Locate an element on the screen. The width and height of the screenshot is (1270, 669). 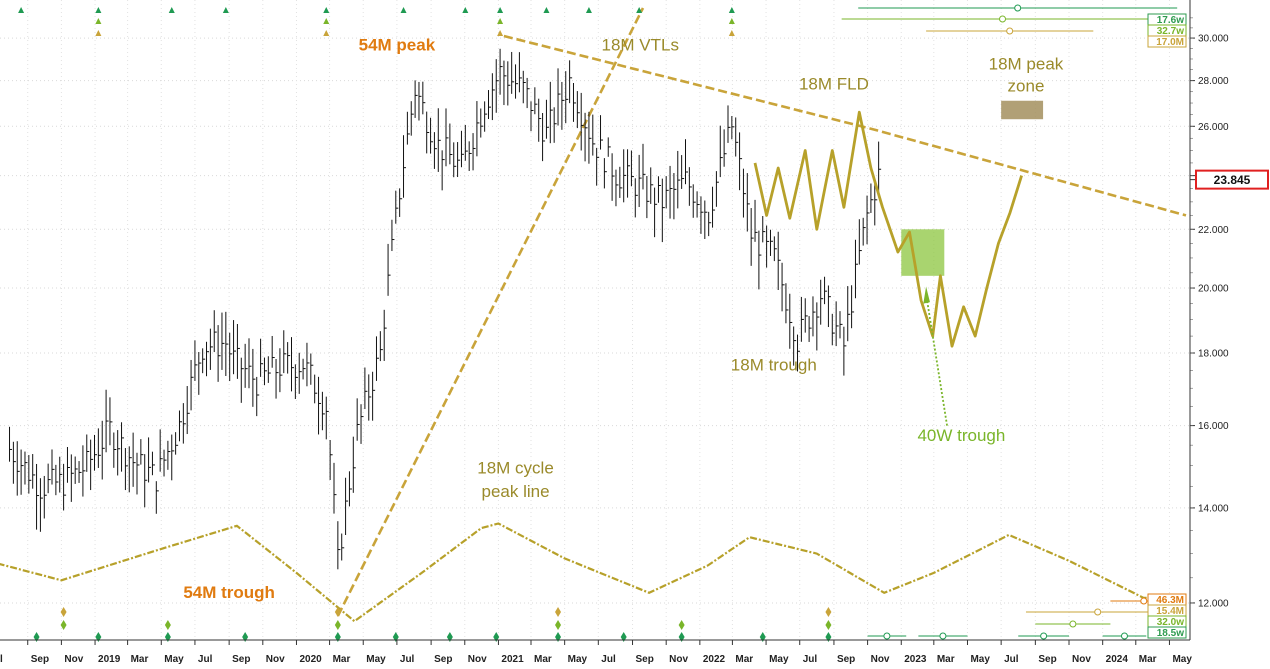
cycle-length-label: 15.4M is located at coordinates (1170, 611).